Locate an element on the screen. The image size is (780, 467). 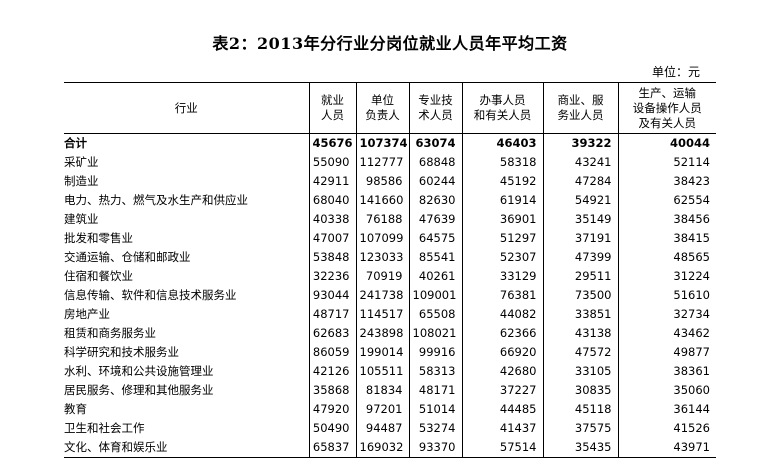
column-header-line: 务业人员 is located at coordinates (580, 115).